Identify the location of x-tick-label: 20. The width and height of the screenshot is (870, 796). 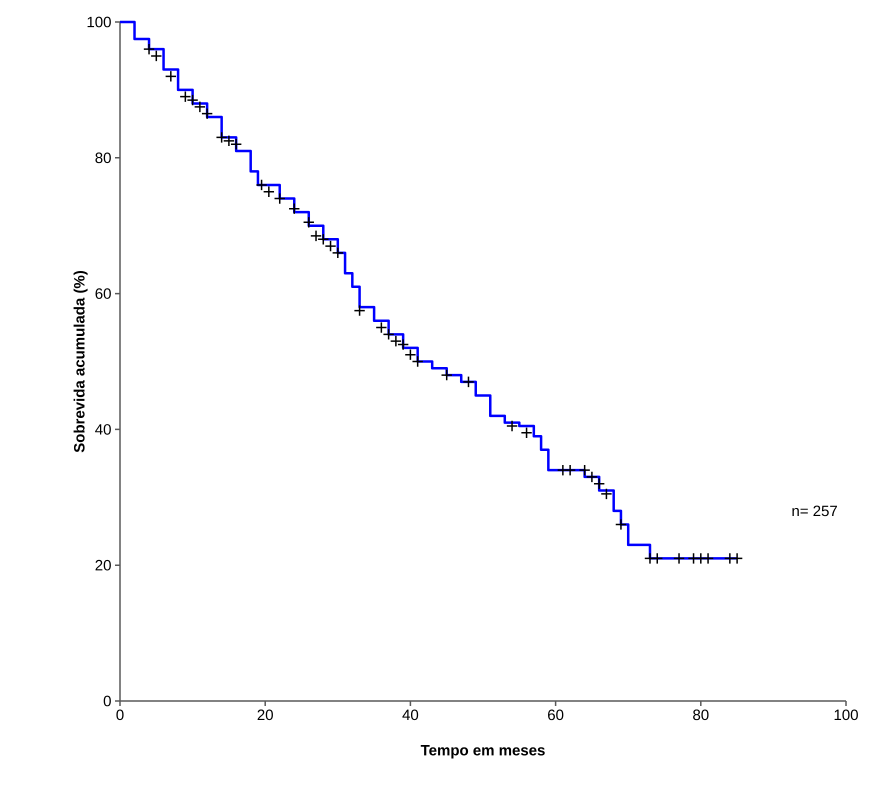
(265, 715).